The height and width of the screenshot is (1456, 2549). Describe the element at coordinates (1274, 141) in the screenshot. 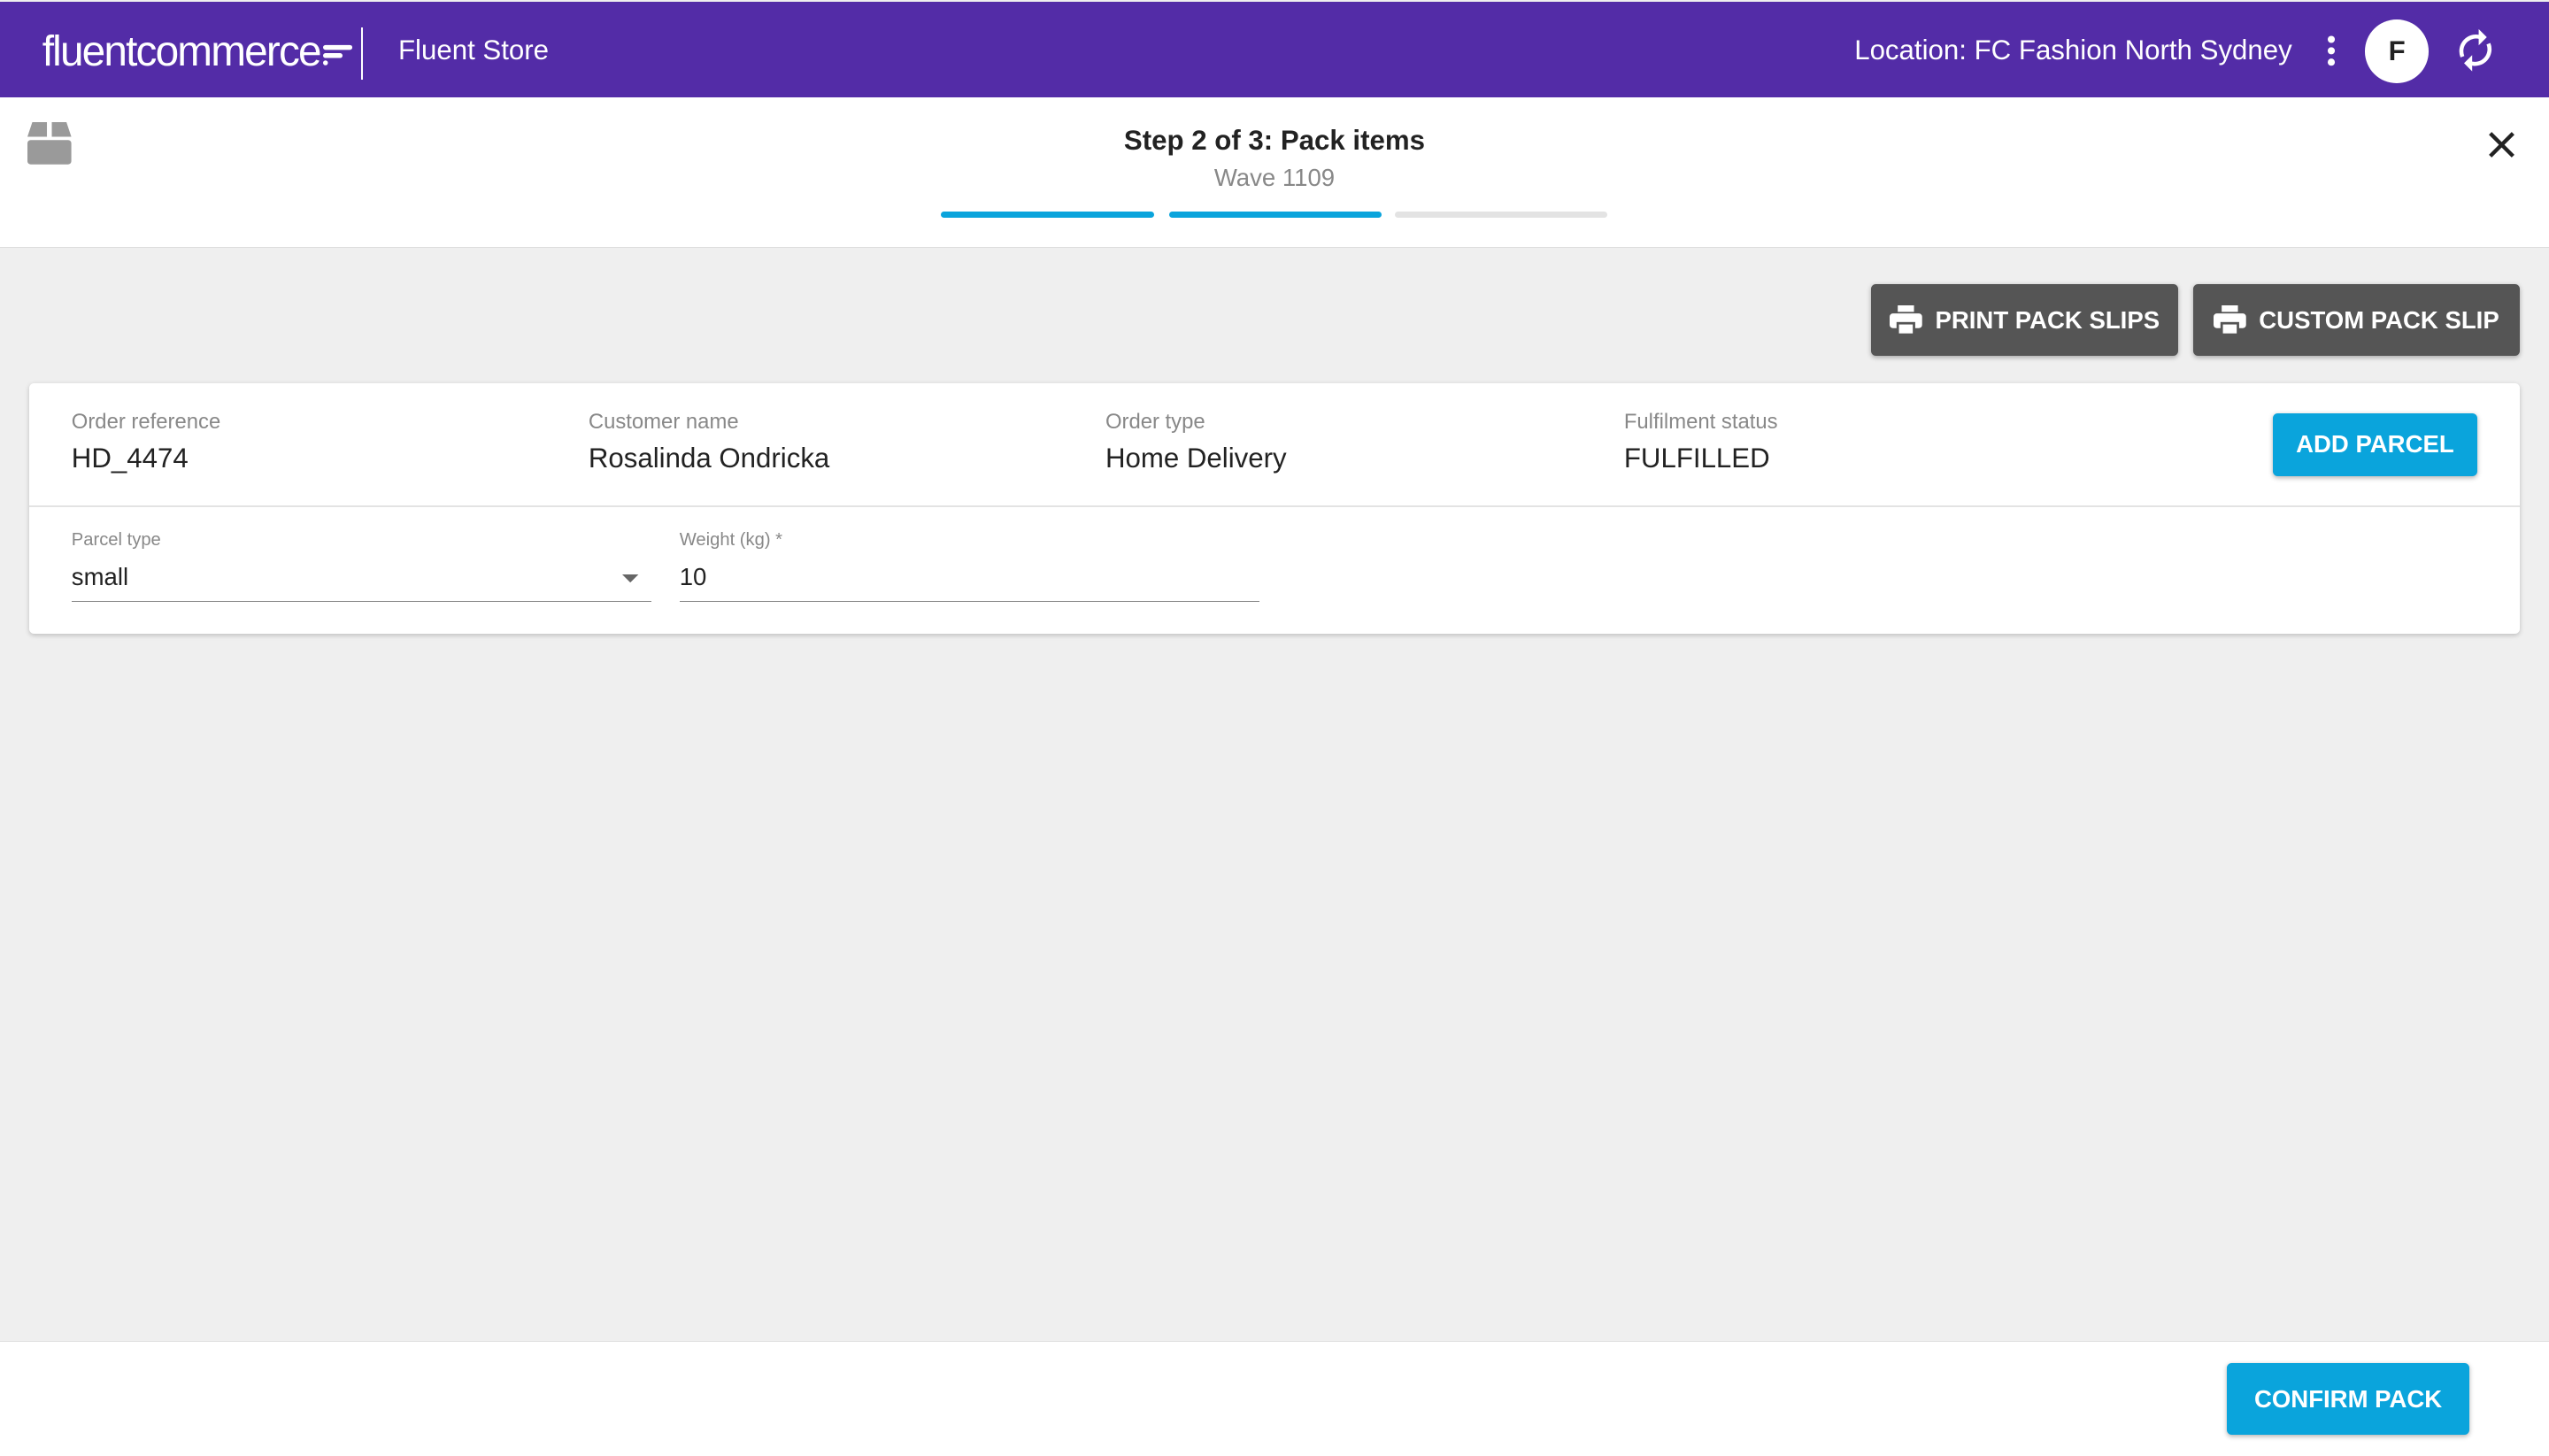

I see `step-title: Step 2 of 3: Pack items` at that location.